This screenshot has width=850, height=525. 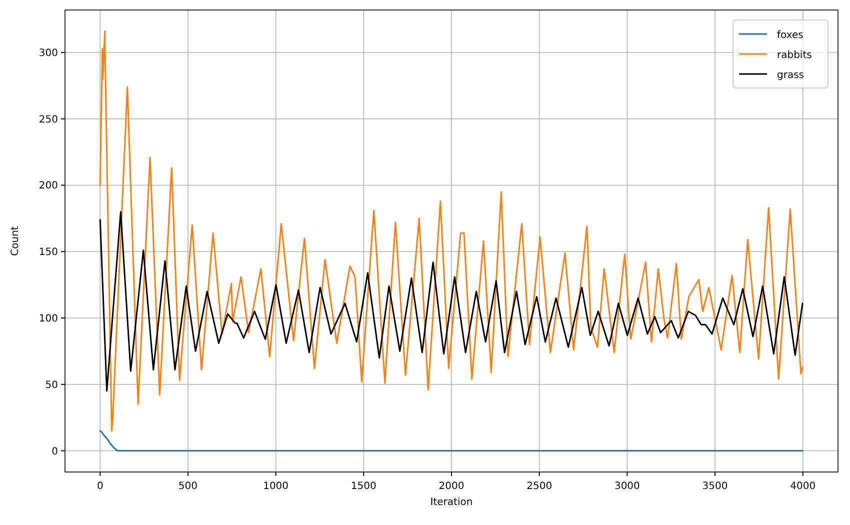 I want to click on y-tick-label: 100, so click(x=48, y=319).